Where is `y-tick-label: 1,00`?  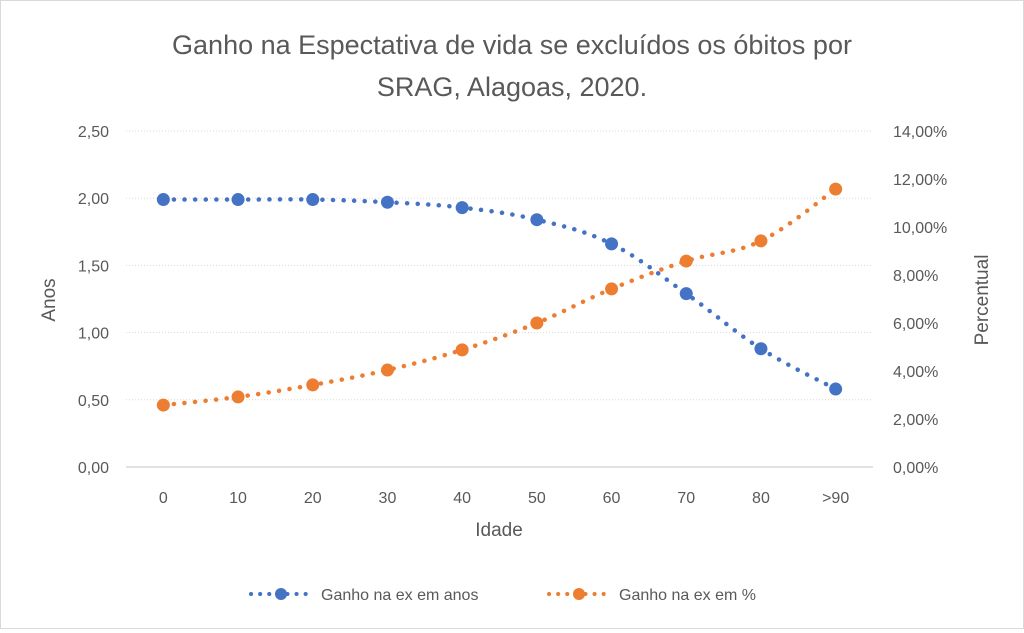 y-tick-label: 1,00 is located at coordinates (93, 334).